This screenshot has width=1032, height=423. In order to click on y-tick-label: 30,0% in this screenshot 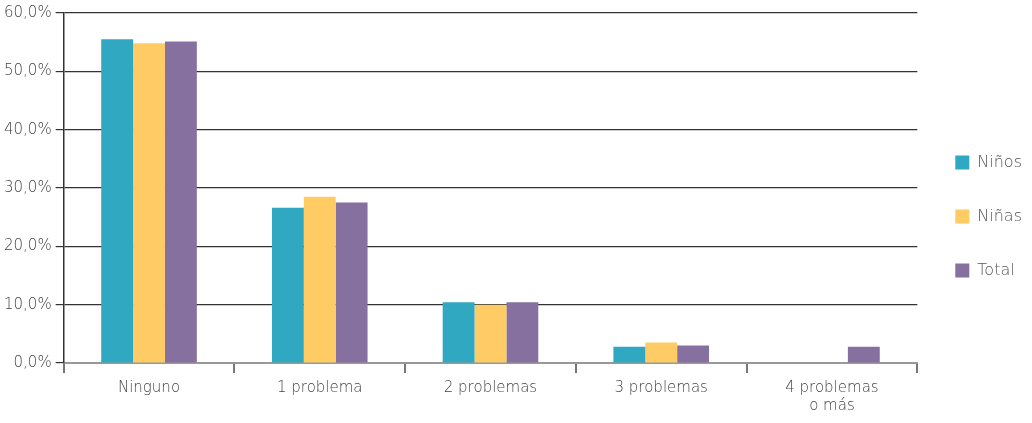, I will do `click(28, 186)`.